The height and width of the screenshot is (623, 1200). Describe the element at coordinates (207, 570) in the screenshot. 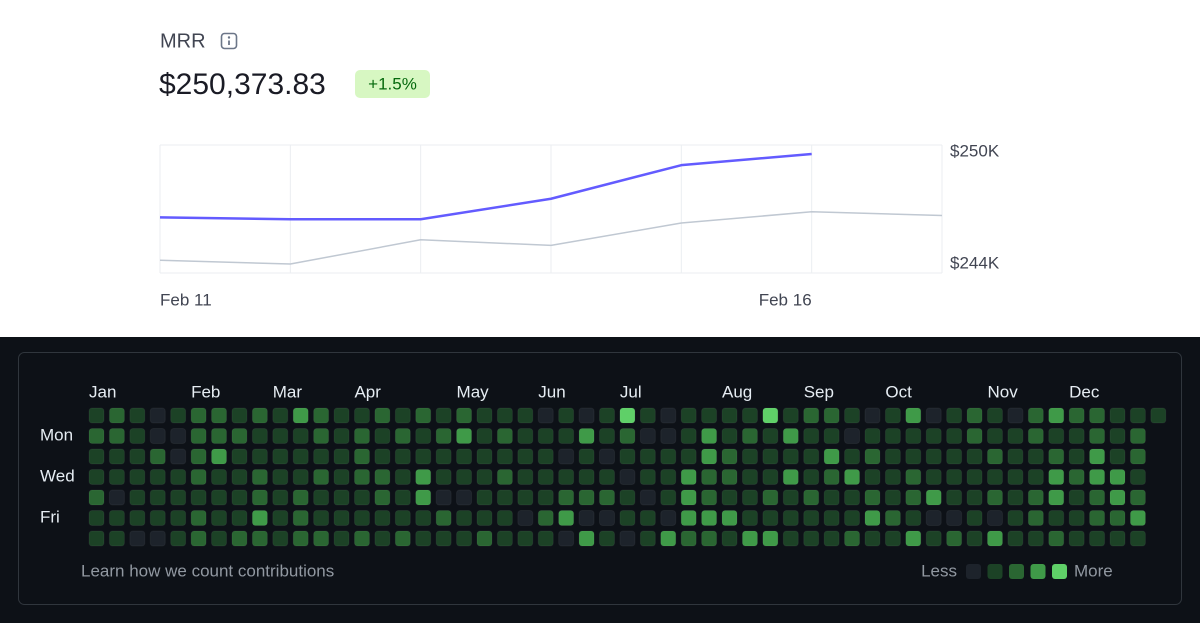

I see `footnote: Learn how we count contributions` at that location.